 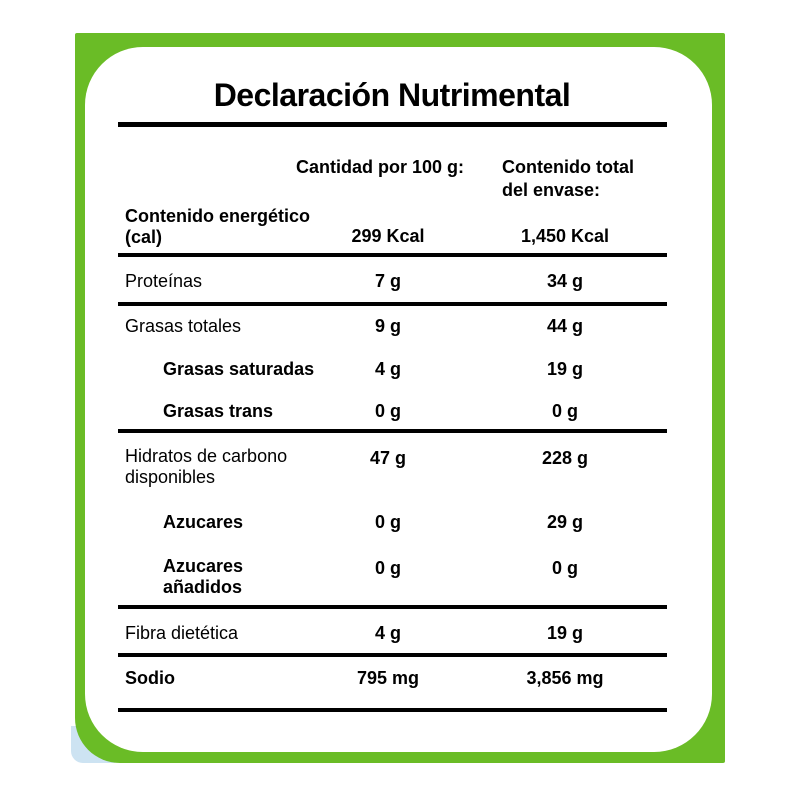 What do you see at coordinates (388, 236) in the screenshot?
I see `value-per-100g: 299 Kcal` at bounding box center [388, 236].